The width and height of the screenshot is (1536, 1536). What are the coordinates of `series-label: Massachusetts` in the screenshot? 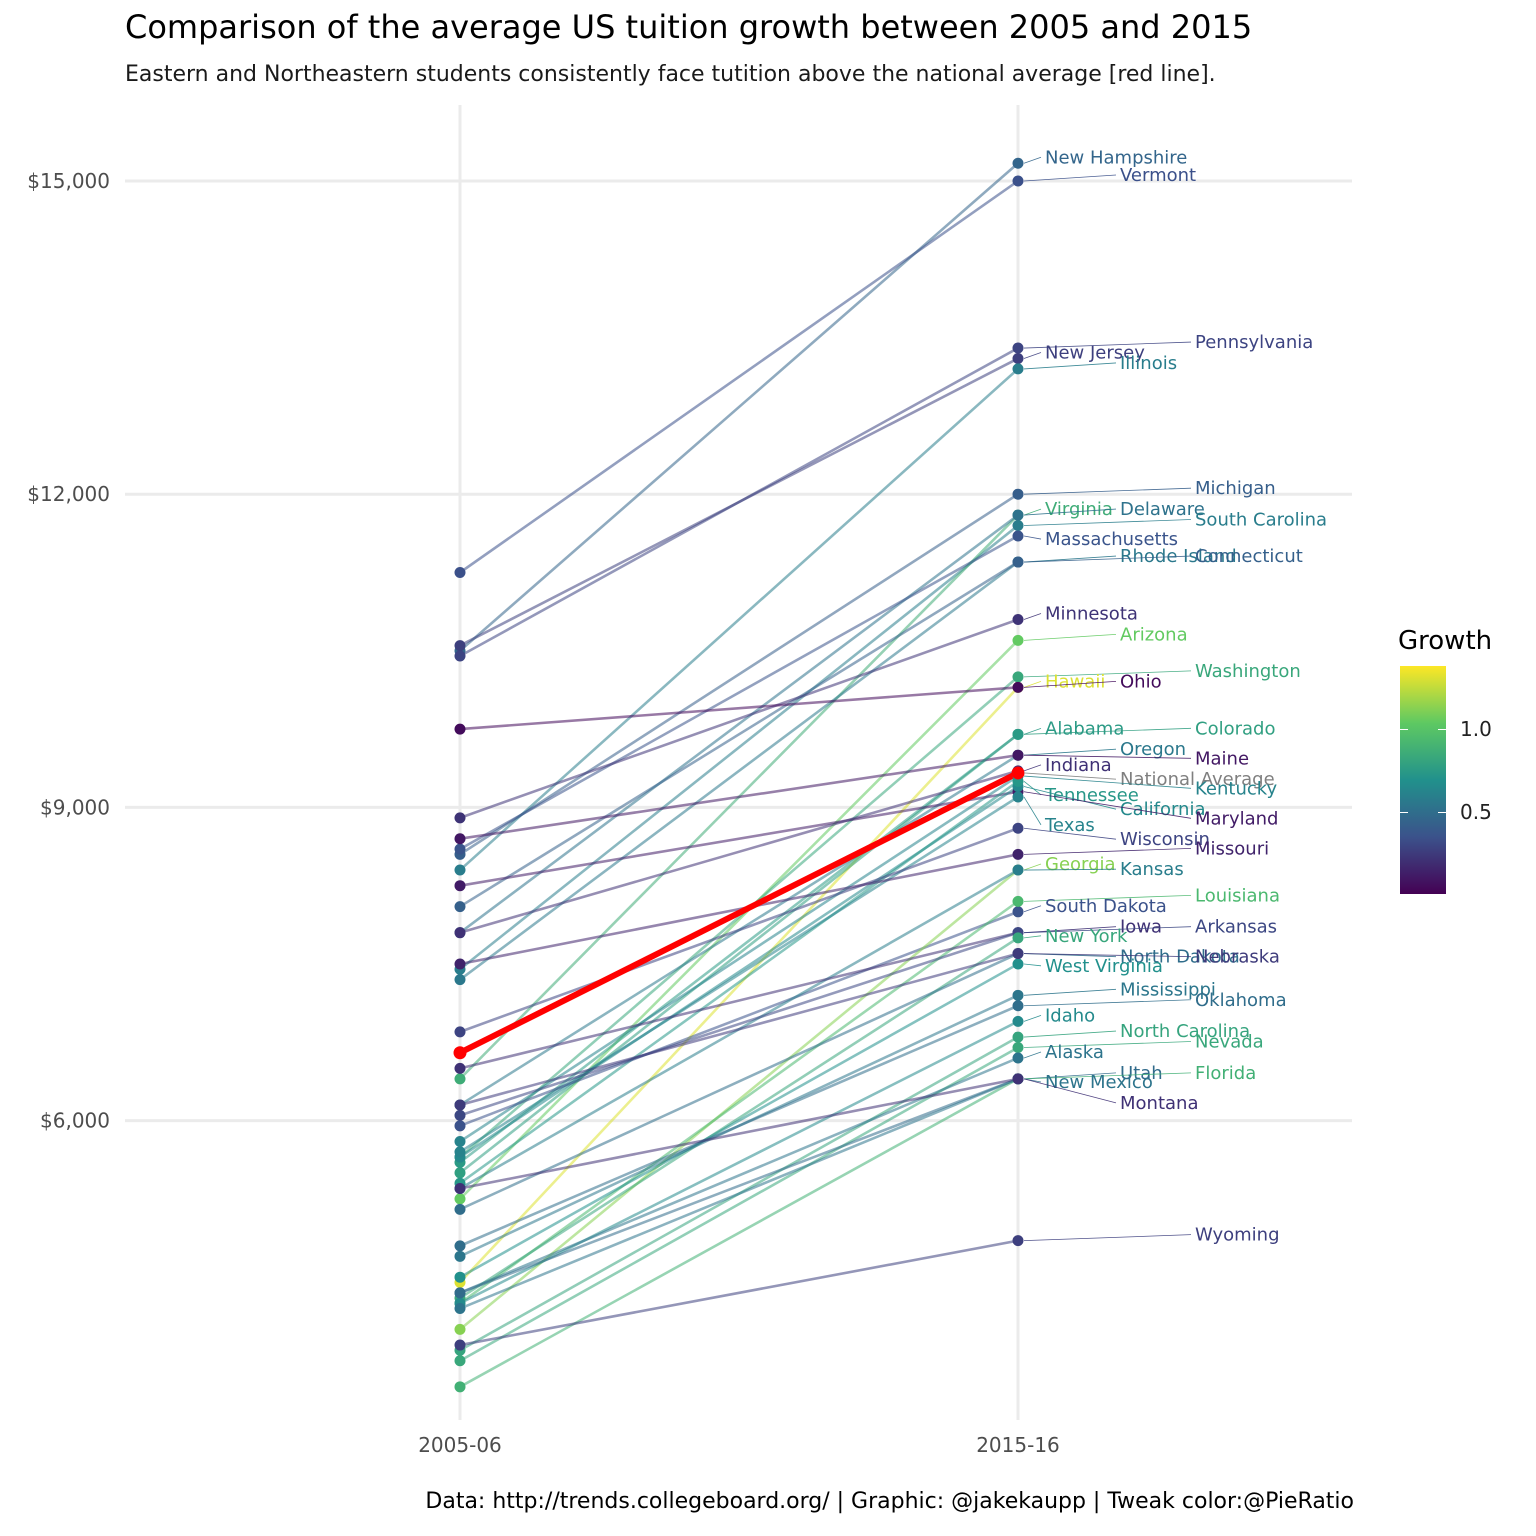 It's located at (1111, 539).